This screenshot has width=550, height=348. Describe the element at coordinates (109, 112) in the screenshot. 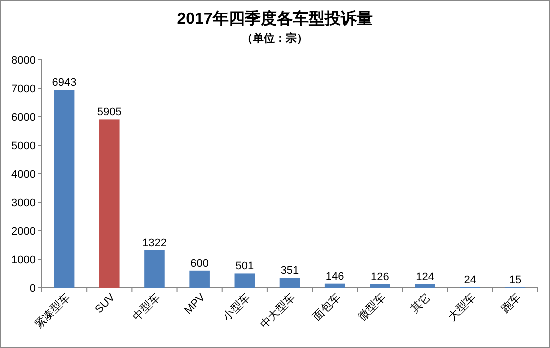

I see `data-label: 5905` at that location.